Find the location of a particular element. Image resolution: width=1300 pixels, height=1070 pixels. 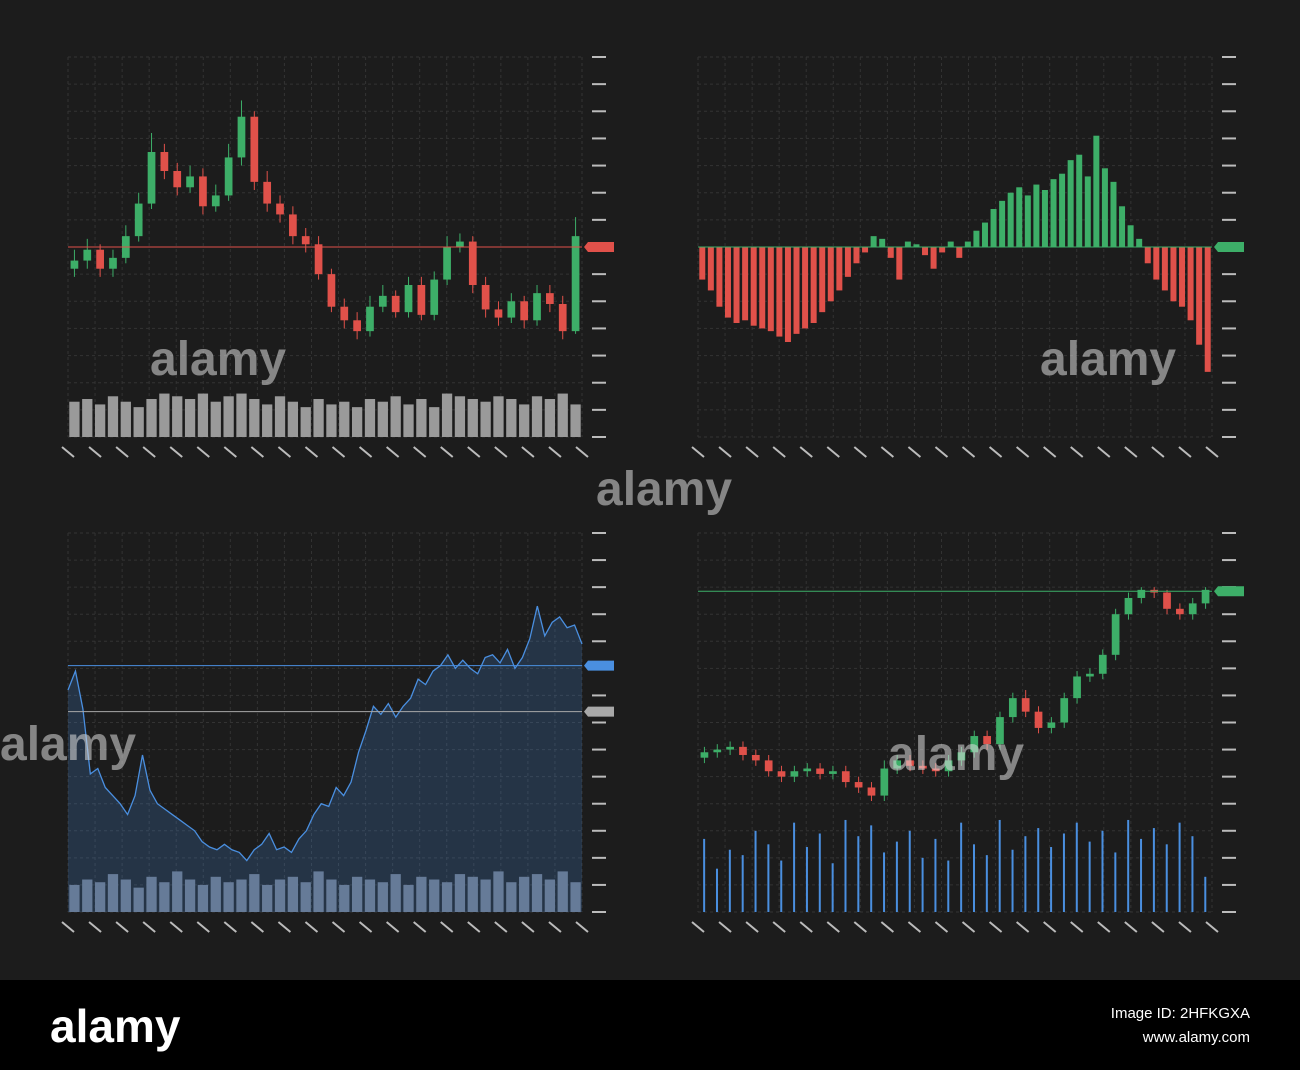

area-fill is located at coordinates (325, 759).